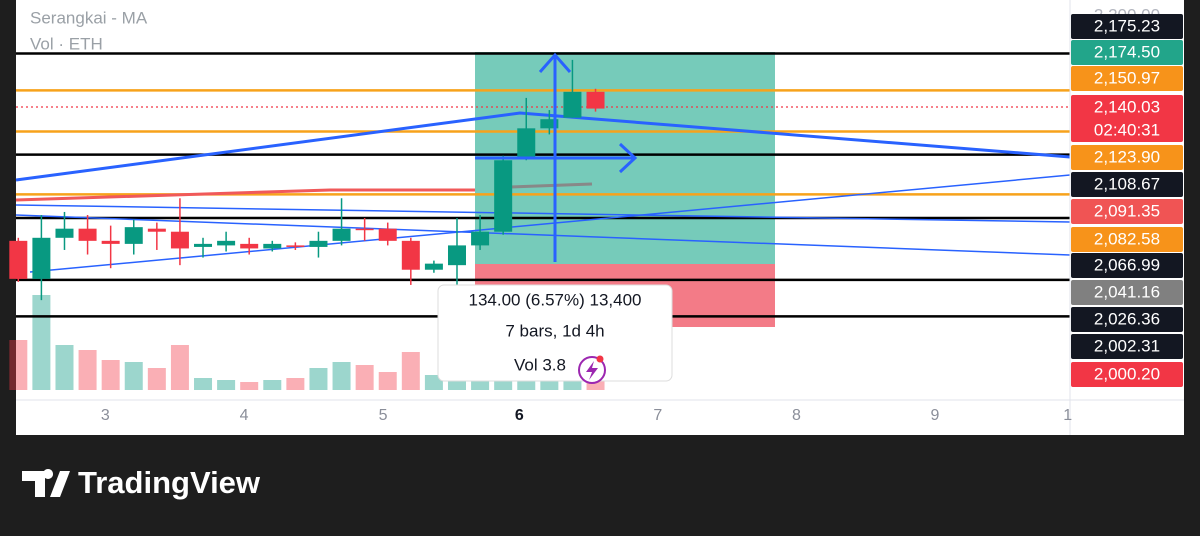 Image resolution: width=1200 pixels, height=536 pixels. What do you see at coordinates (245, 195) in the screenshot?
I see `ma-line` at bounding box center [245, 195].